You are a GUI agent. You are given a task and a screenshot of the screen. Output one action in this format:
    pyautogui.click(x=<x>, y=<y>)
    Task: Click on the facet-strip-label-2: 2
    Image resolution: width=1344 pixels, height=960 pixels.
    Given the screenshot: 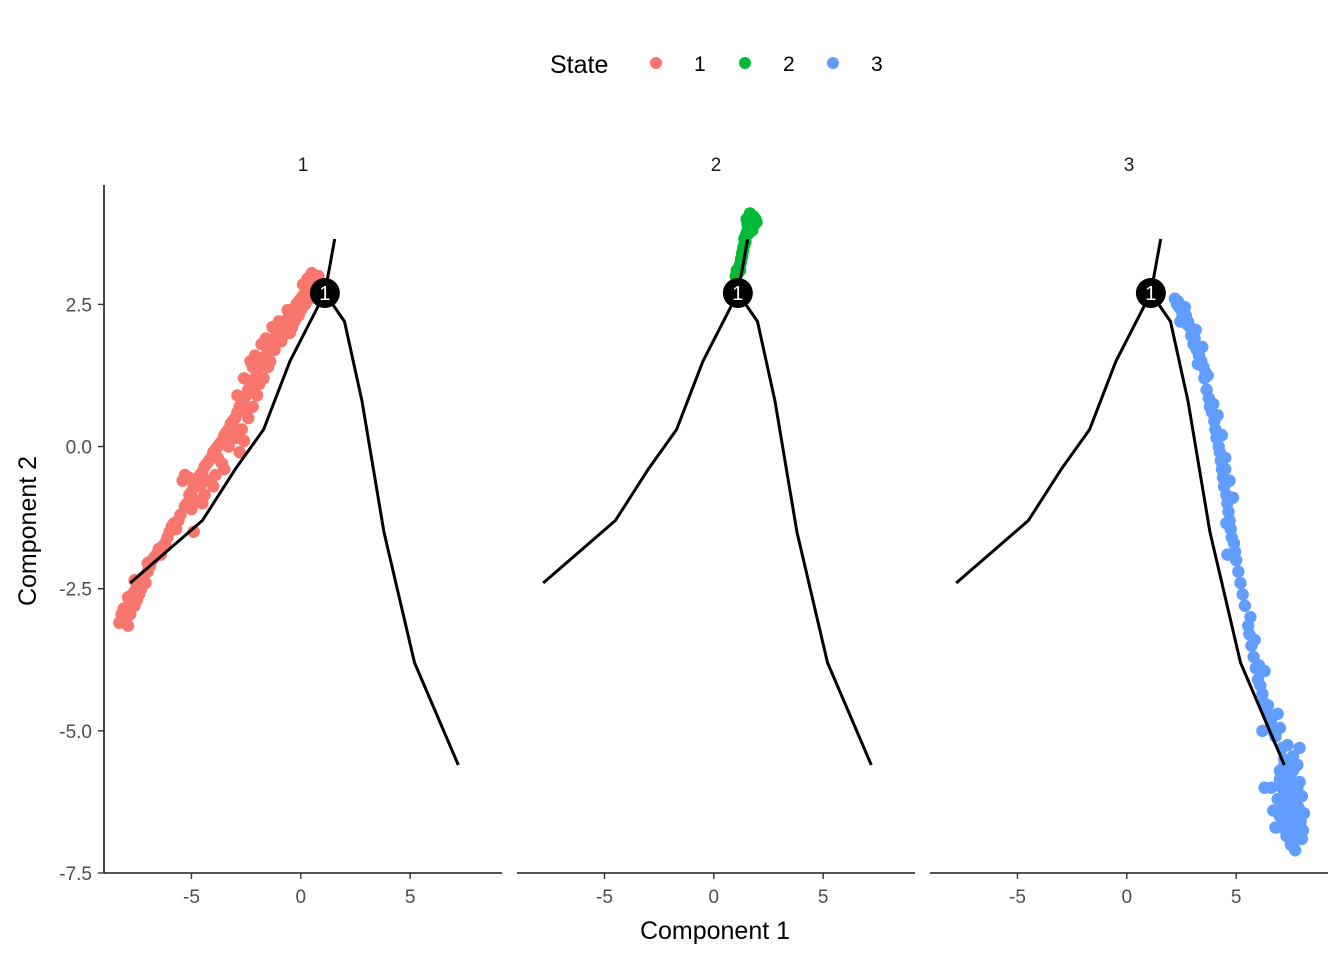 What is the action you would take?
    pyautogui.click(x=716, y=165)
    